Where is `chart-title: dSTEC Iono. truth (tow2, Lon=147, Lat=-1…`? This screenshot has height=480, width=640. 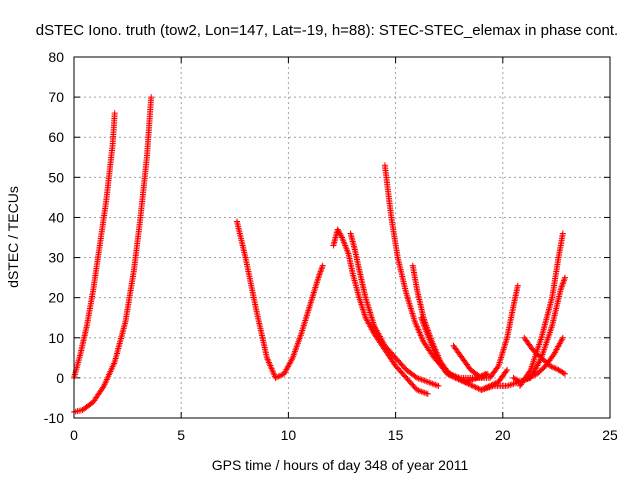 chart-title: dSTEC Iono. truth (tow2, Lon=147, Lat=-1… is located at coordinates (327, 30).